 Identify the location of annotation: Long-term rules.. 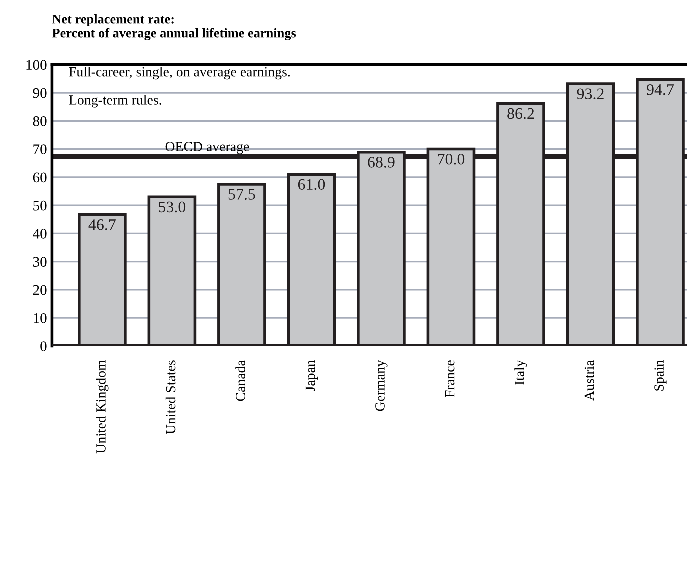
(115, 101).